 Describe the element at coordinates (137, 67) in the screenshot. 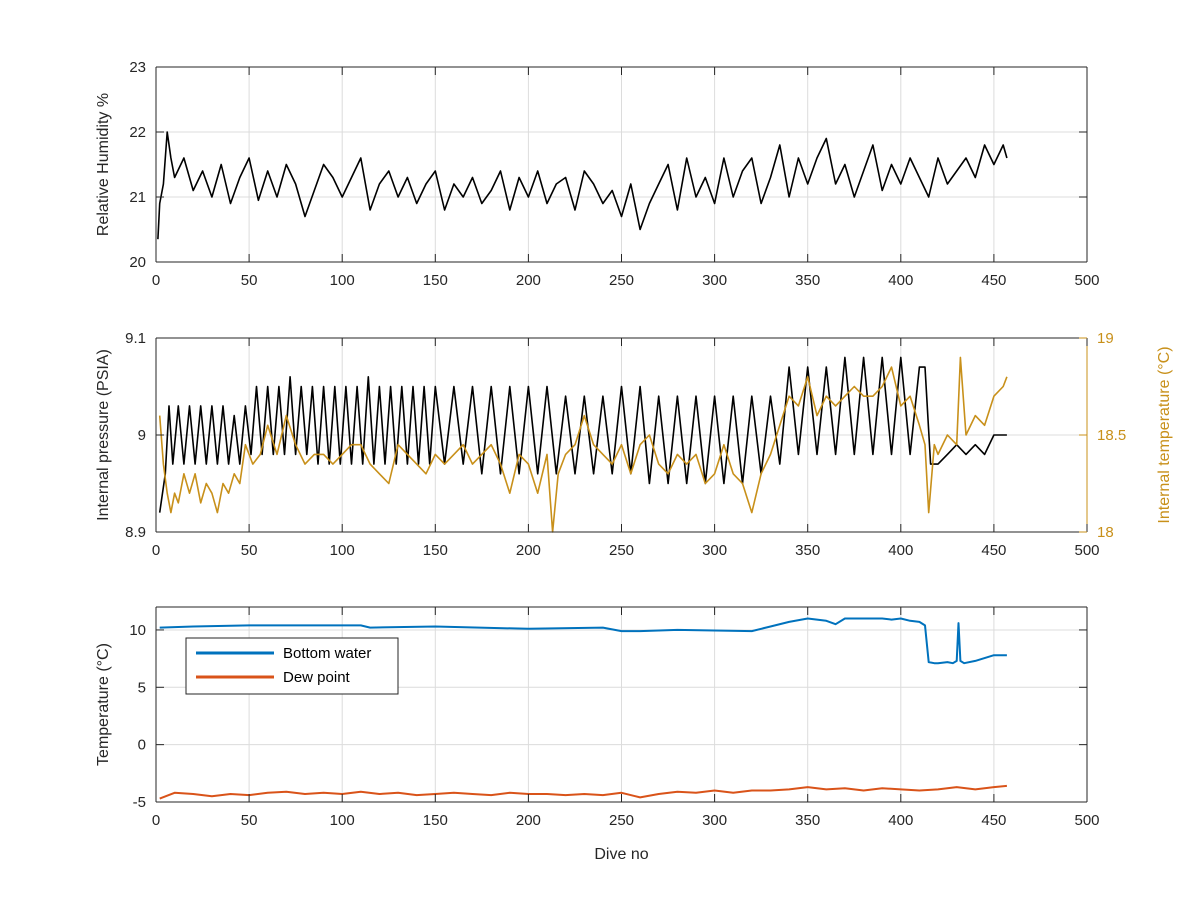

I see `y-tick-label: 23` at that location.